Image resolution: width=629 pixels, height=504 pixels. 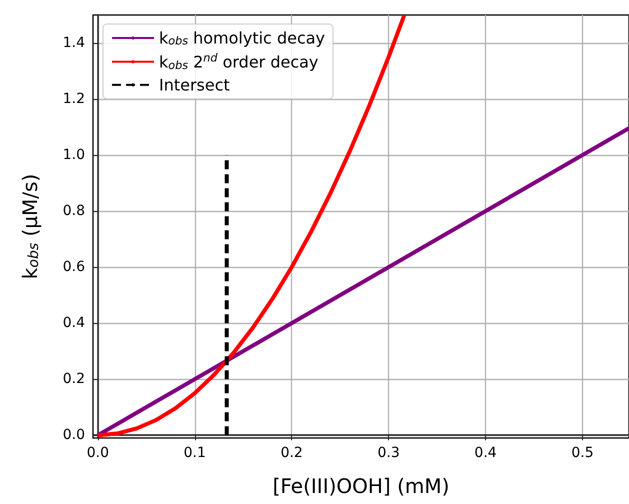 I want to click on y-tick-label: 0.0, so click(x=73, y=435).